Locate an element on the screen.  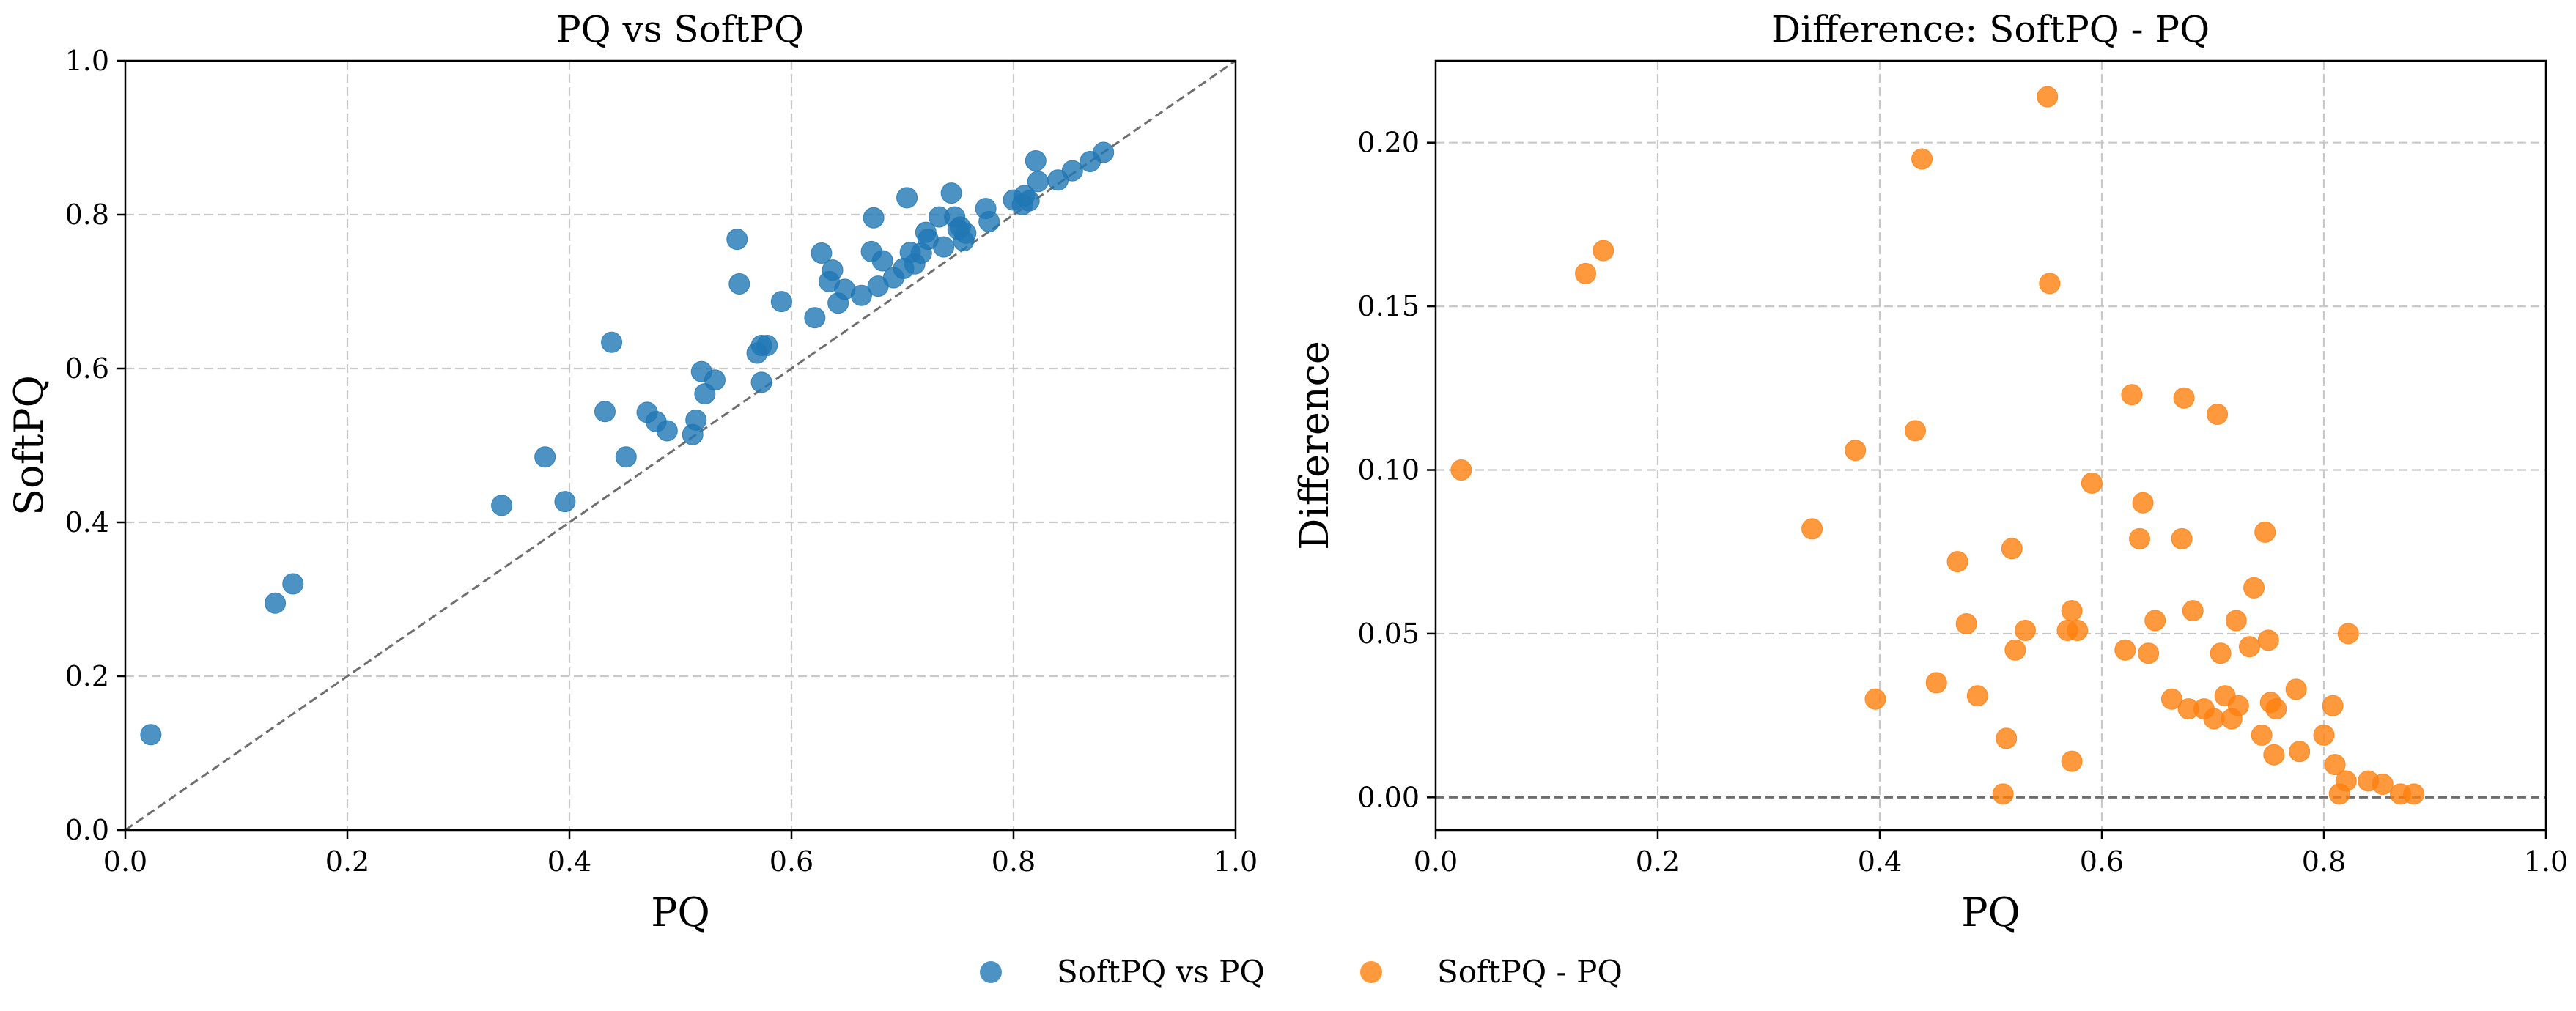
y-tick-label: 0.05 is located at coordinates (1388, 634).